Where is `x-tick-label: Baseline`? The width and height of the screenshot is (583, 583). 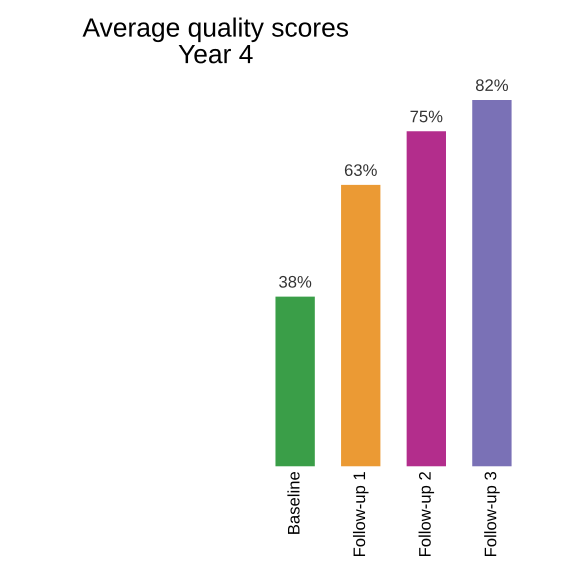 x-tick-label: Baseline is located at coordinates (293, 503).